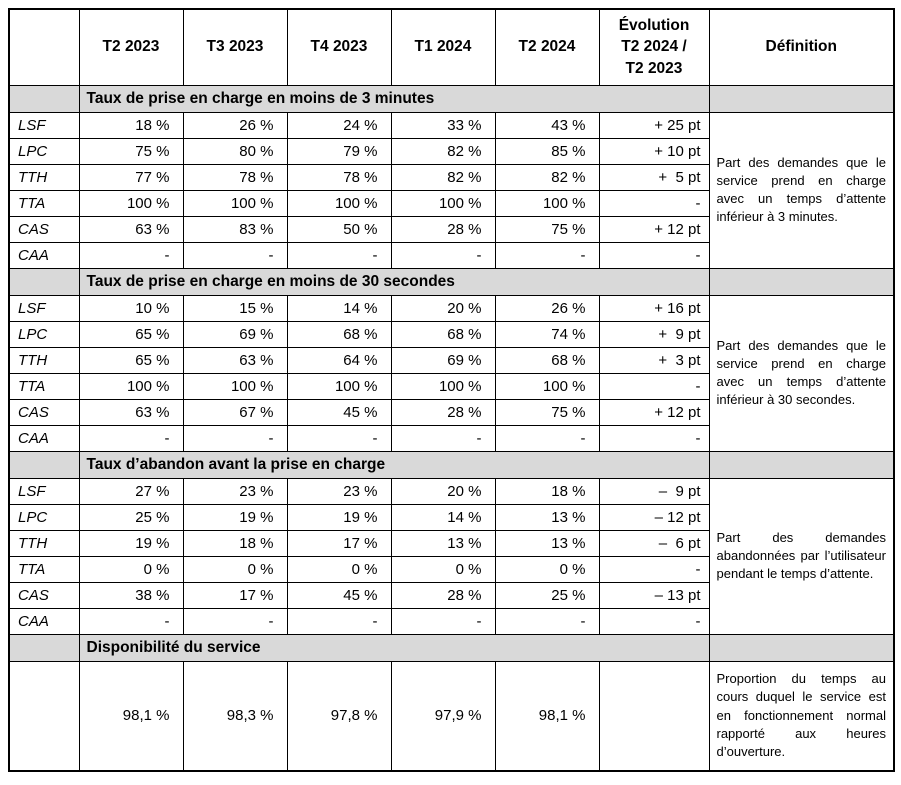 Image resolution: width=901 pixels, height=785 pixels. I want to click on value-cell: 97,8 %, so click(339, 716).